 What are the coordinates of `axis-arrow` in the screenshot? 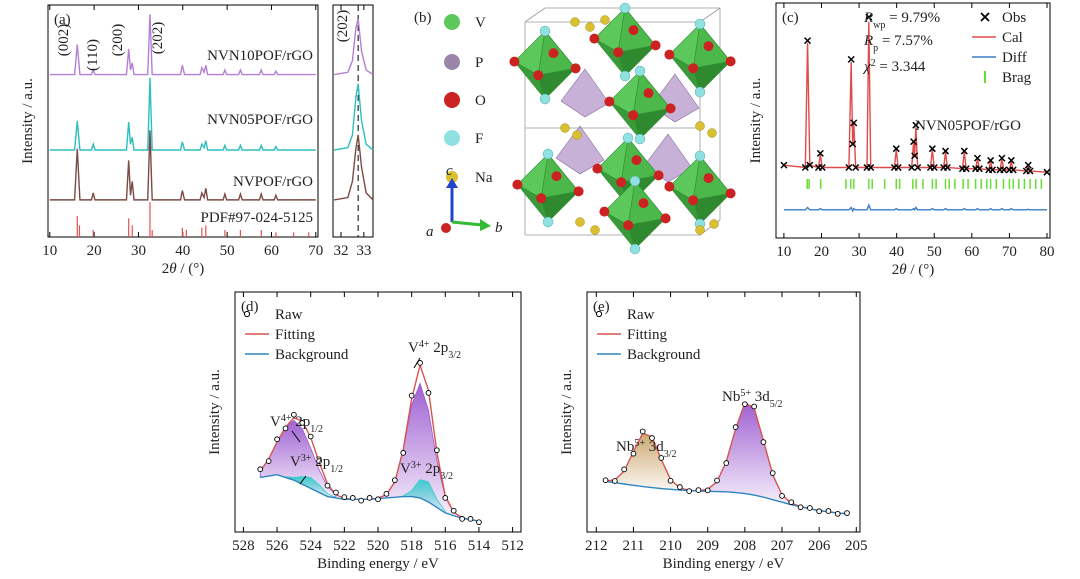 It's located at (467, 223).